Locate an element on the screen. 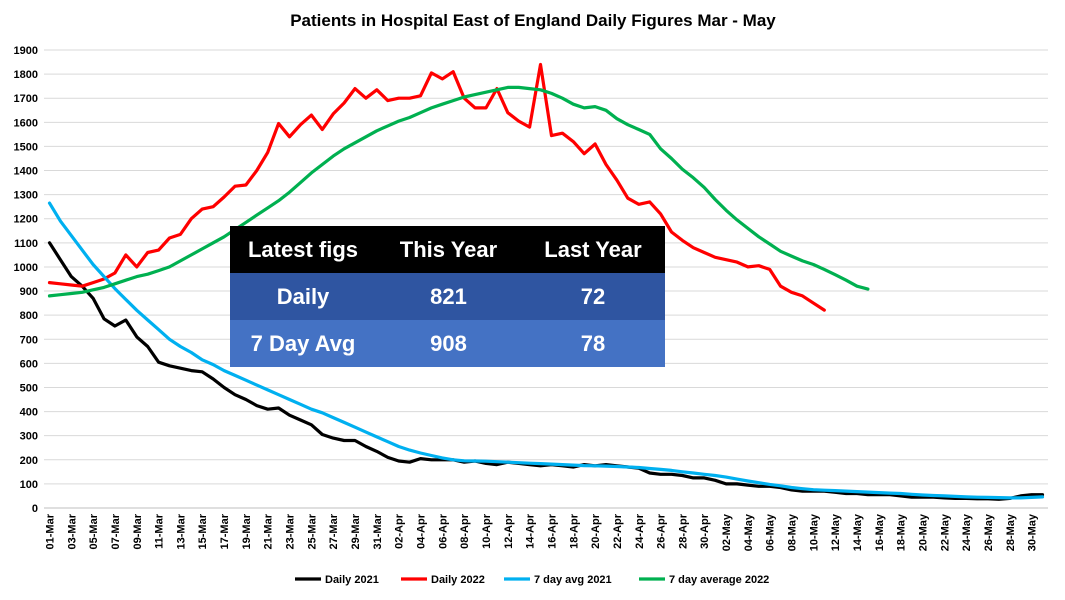 The width and height of the screenshot is (1065, 600). x-tick-label: 18-Apr is located at coordinates (574, 531).